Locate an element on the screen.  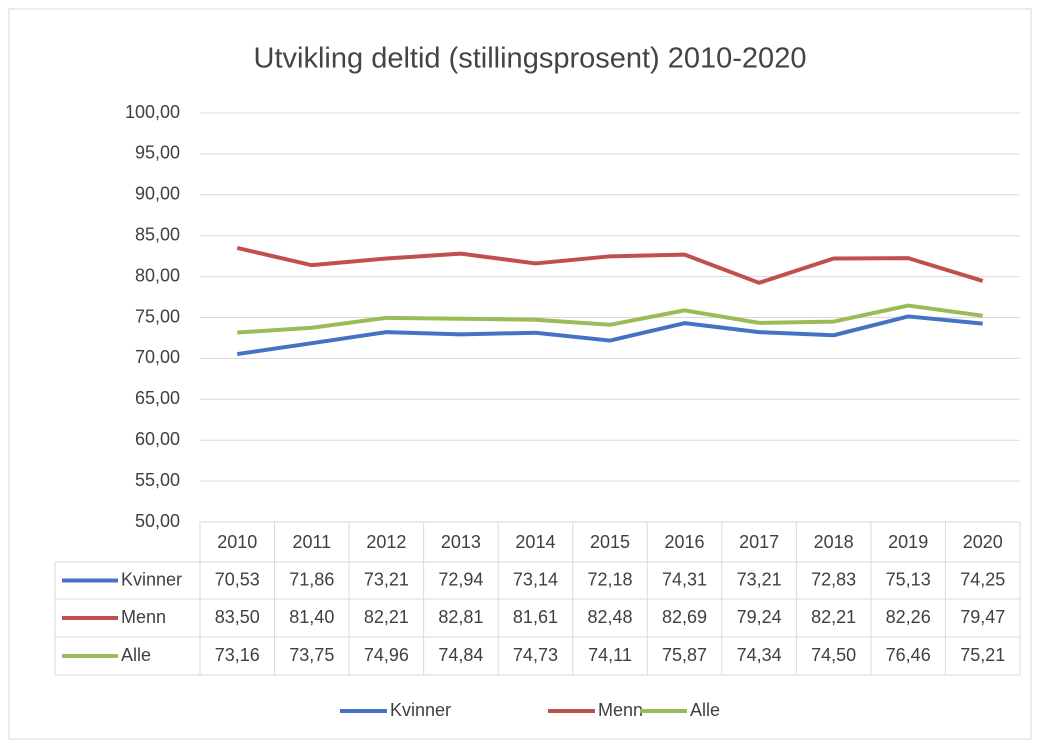
table-cell: 81,40 is located at coordinates (311, 617).